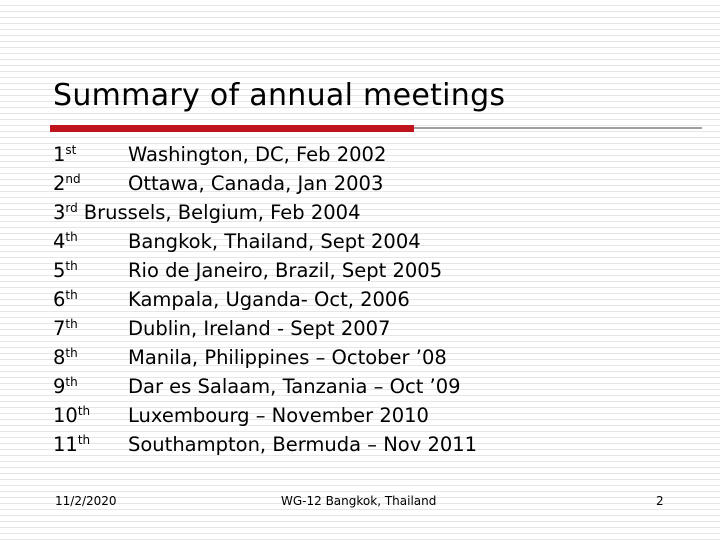 This screenshot has width=720, height=540. I want to click on meeting-item: 10th Luxembourg – November 2010, so click(265, 415).